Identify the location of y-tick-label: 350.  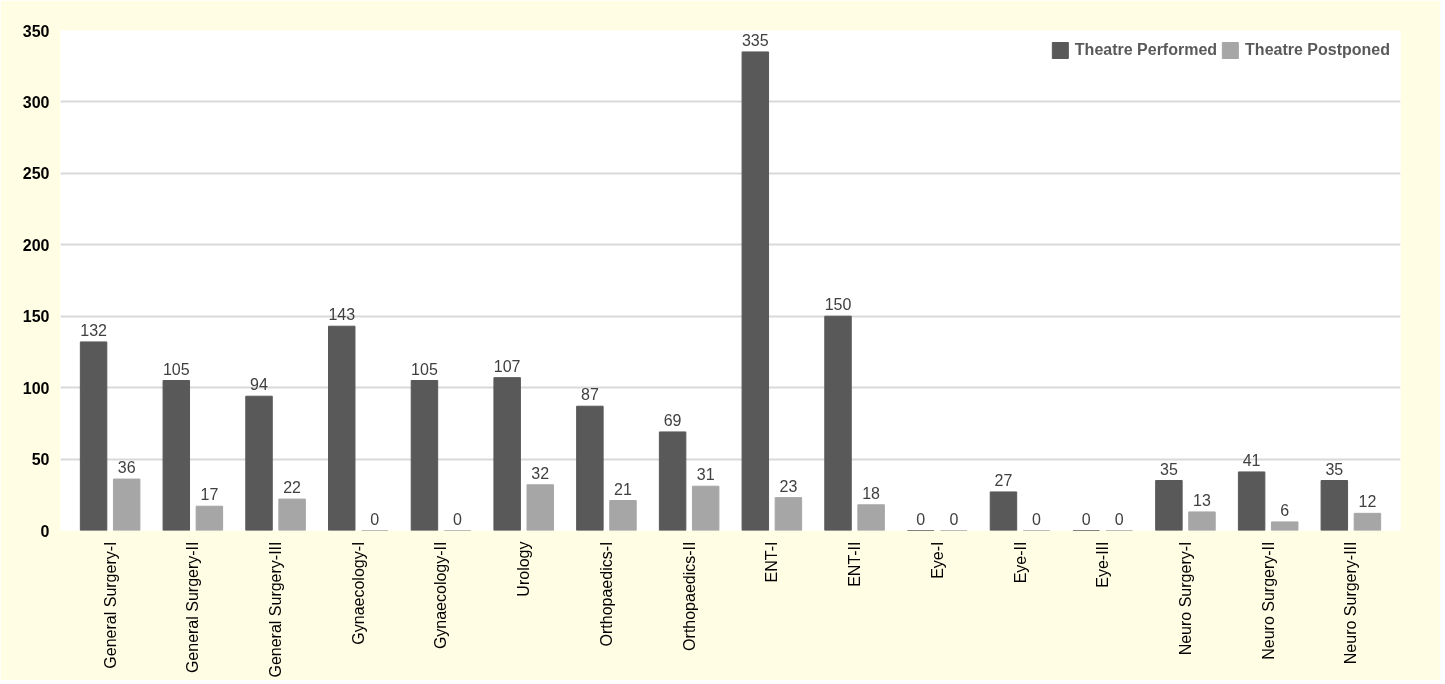
(36, 31).